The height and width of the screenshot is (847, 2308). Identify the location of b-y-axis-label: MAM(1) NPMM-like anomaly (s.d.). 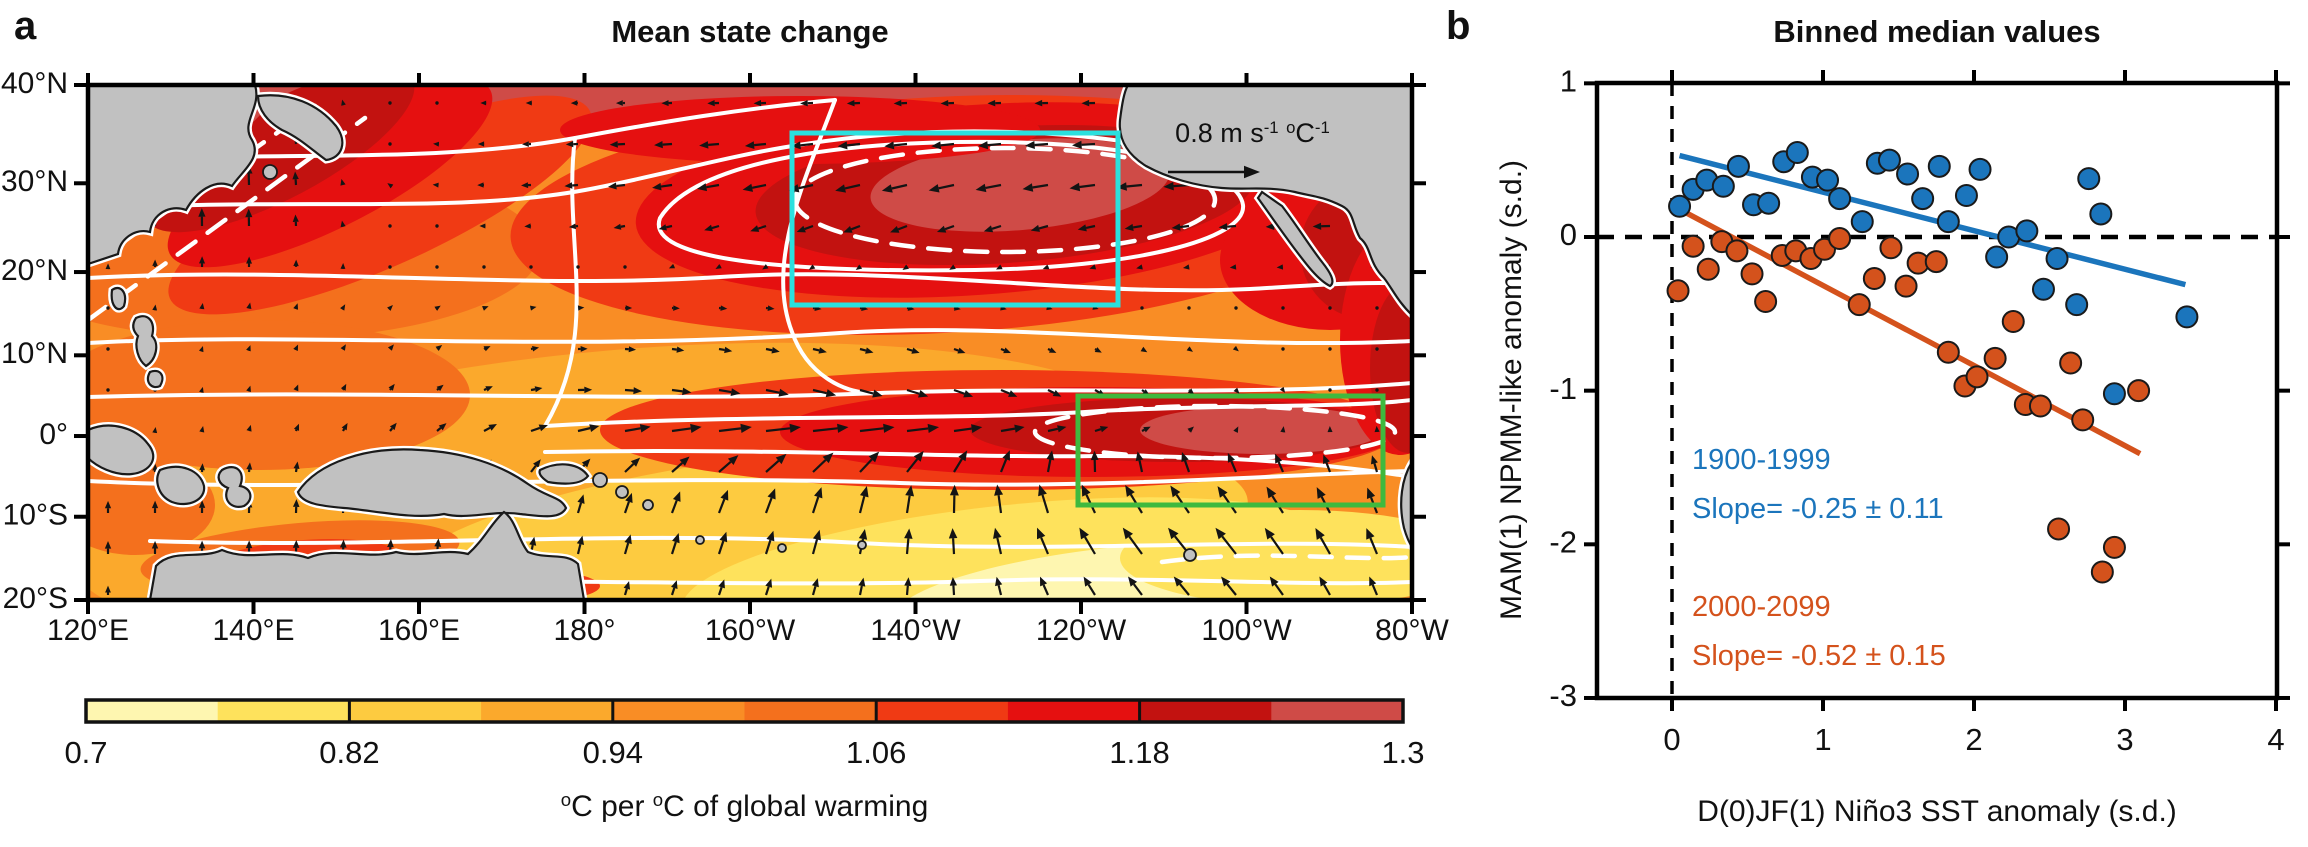
(1511, 390).